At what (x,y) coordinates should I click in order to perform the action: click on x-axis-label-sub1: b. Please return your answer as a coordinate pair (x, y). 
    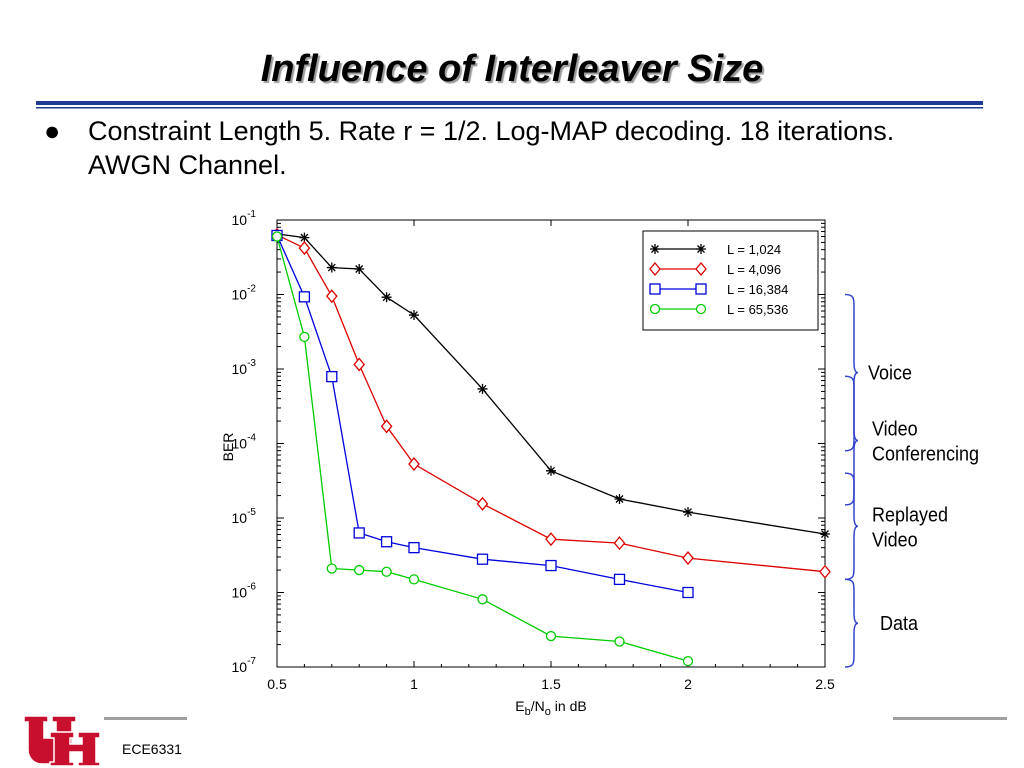
    Looking at the image, I should click on (528, 712).